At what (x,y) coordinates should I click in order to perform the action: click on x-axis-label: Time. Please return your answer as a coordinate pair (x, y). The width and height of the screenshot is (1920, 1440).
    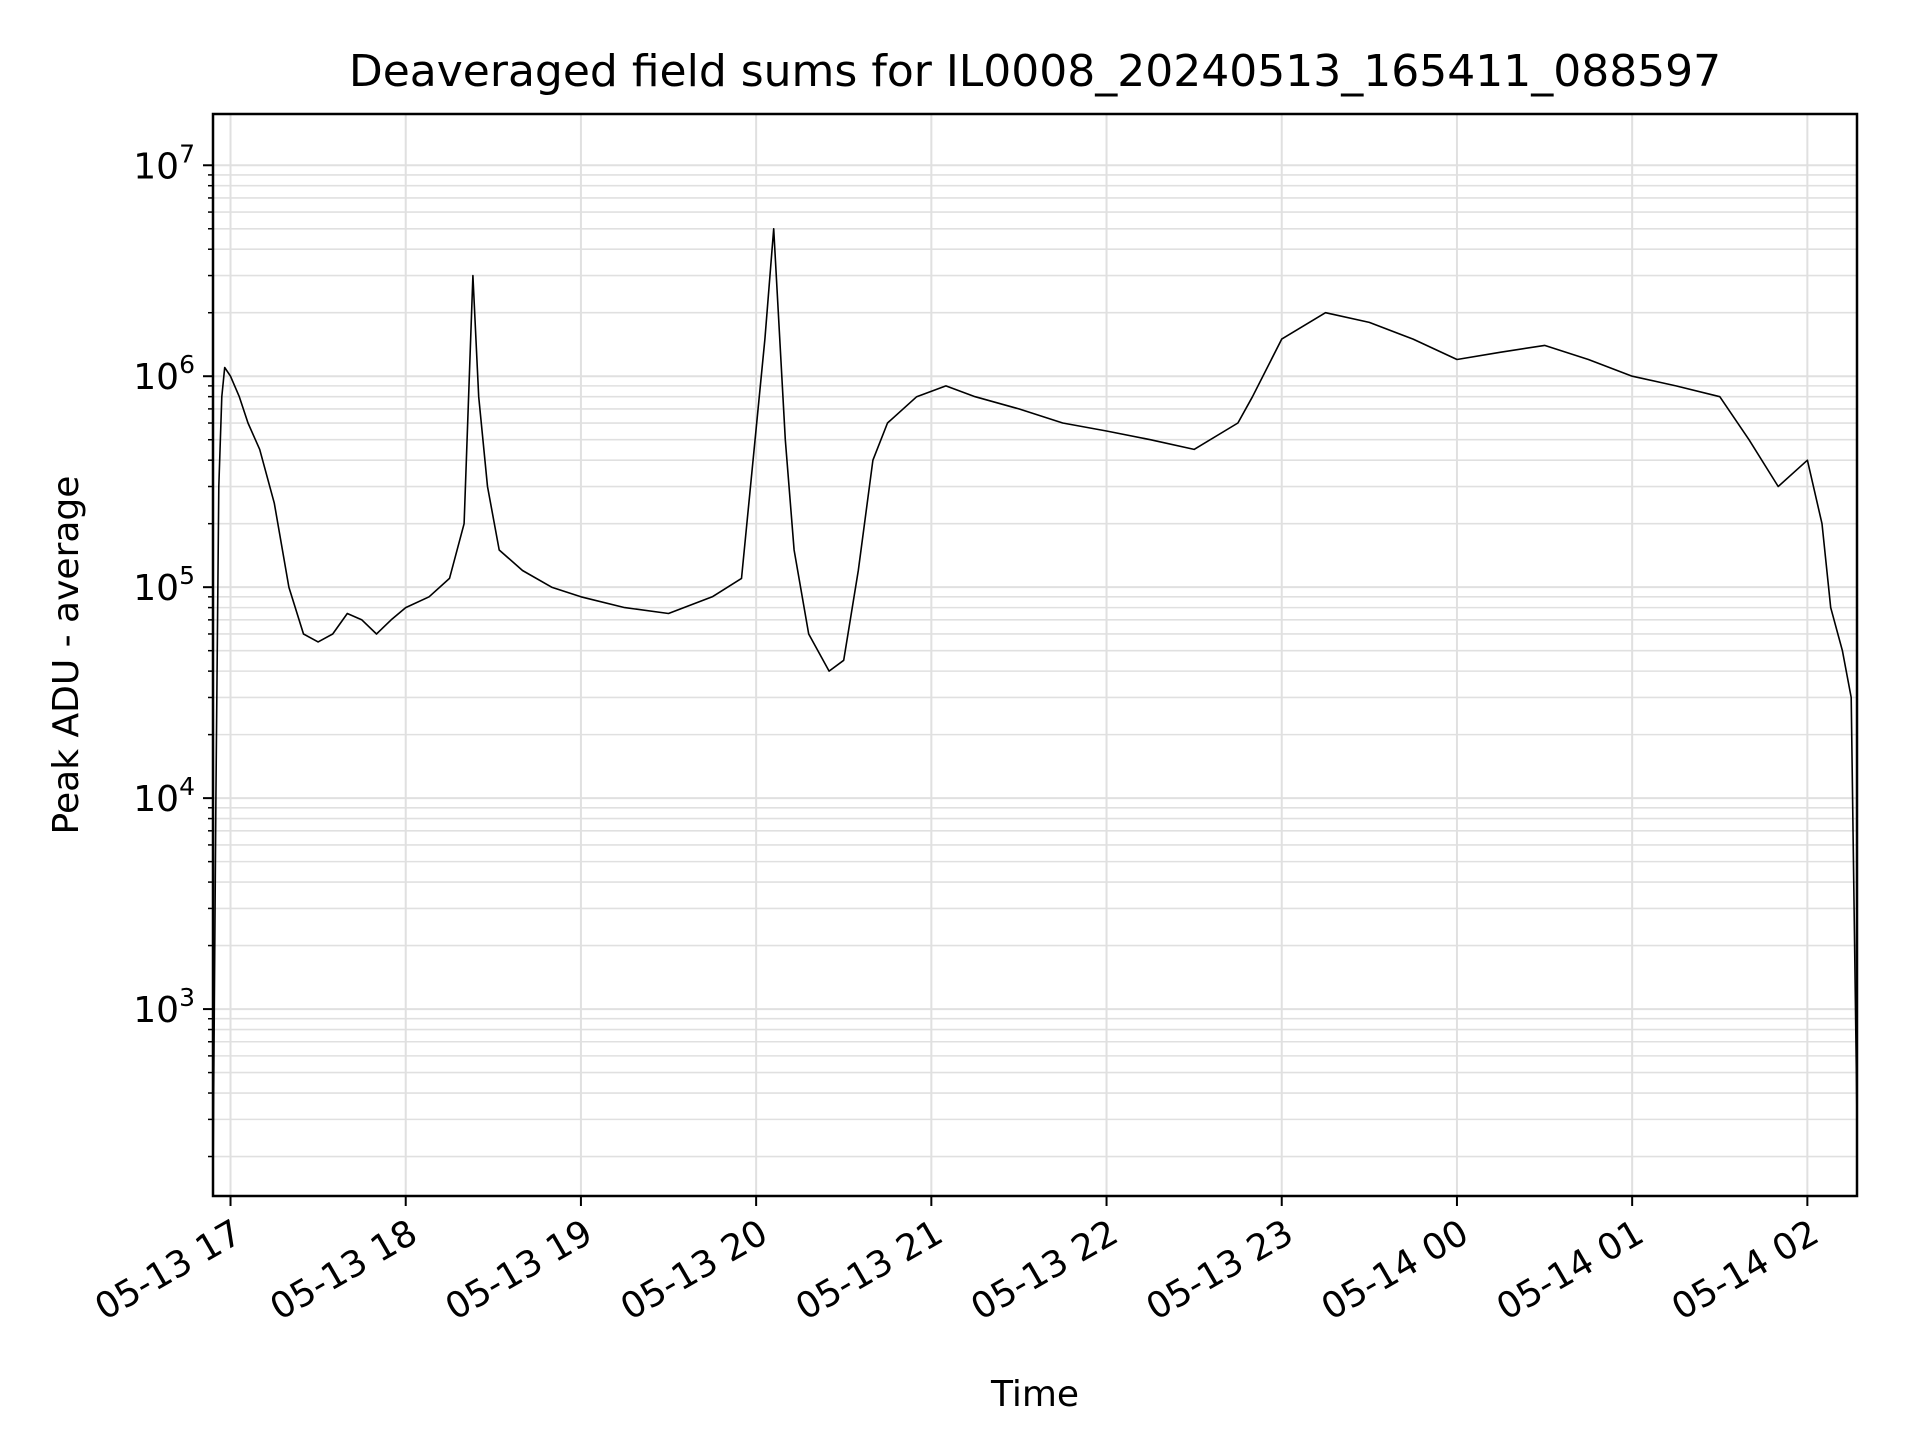
    Looking at the image, I should click on (1034, 1394).